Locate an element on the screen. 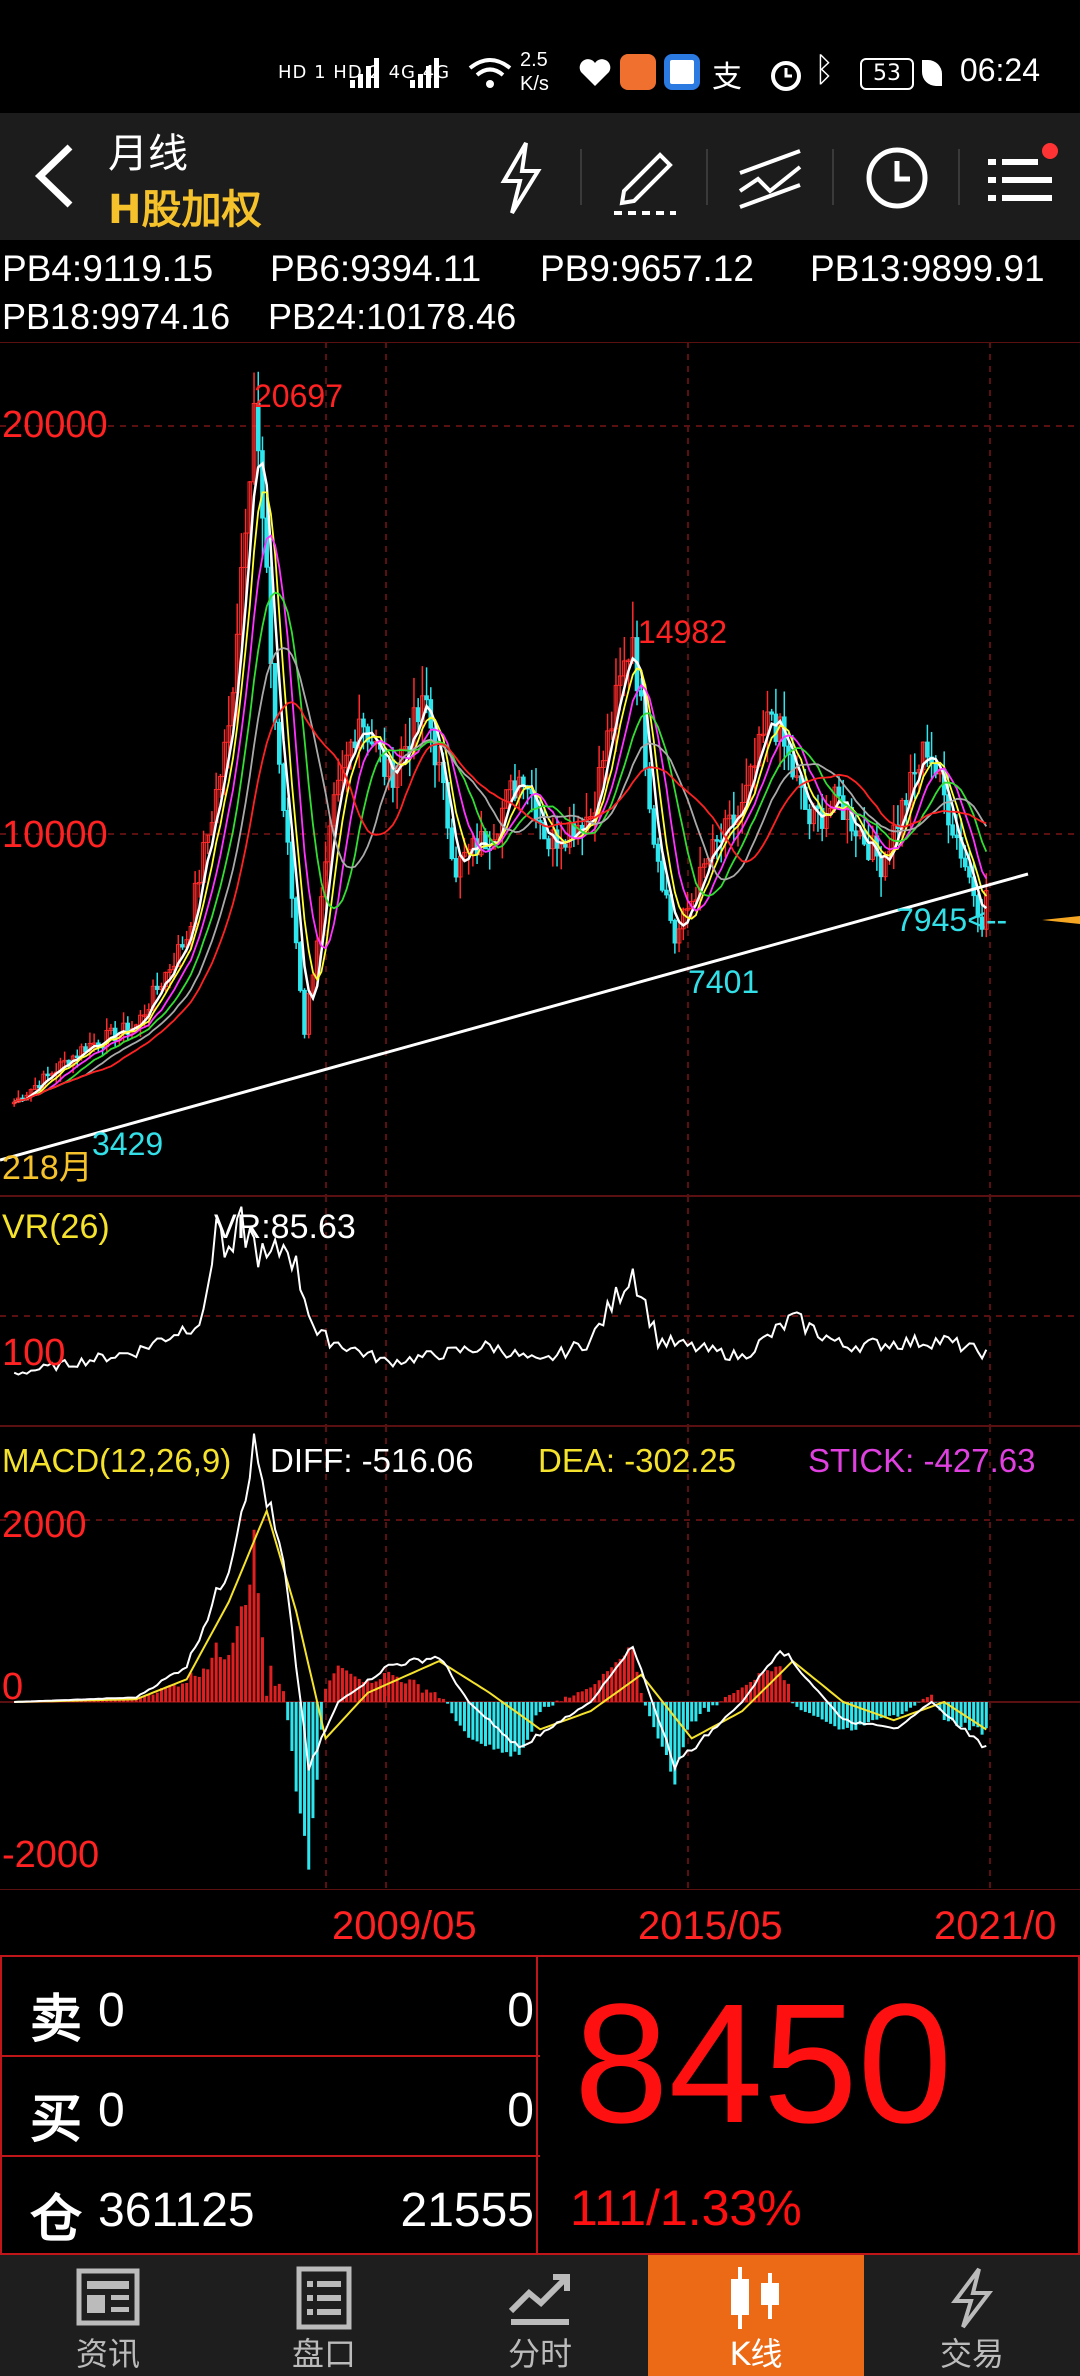  ask-price: 0 is located at coordinates (111, 2010).